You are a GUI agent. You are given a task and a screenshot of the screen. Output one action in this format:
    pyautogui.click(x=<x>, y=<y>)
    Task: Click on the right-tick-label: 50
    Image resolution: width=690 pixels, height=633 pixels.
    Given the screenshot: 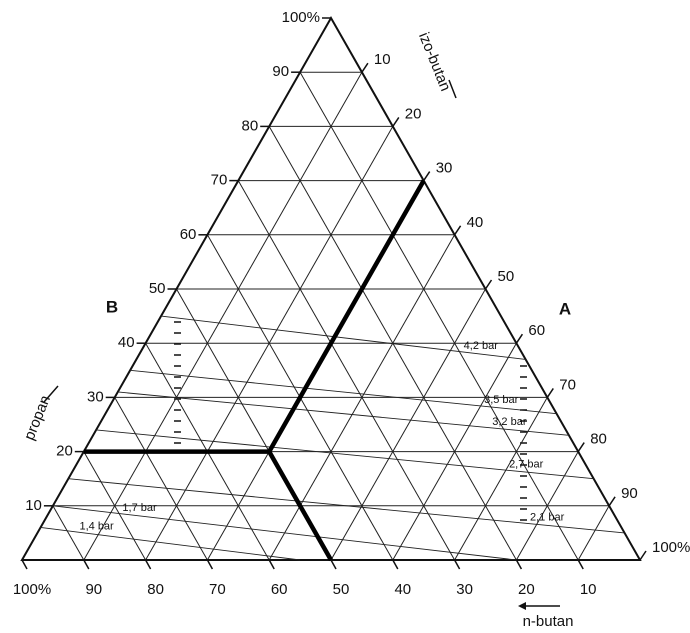 What is the action you would take?
    pyautogui.click(x=506, y=276)
    